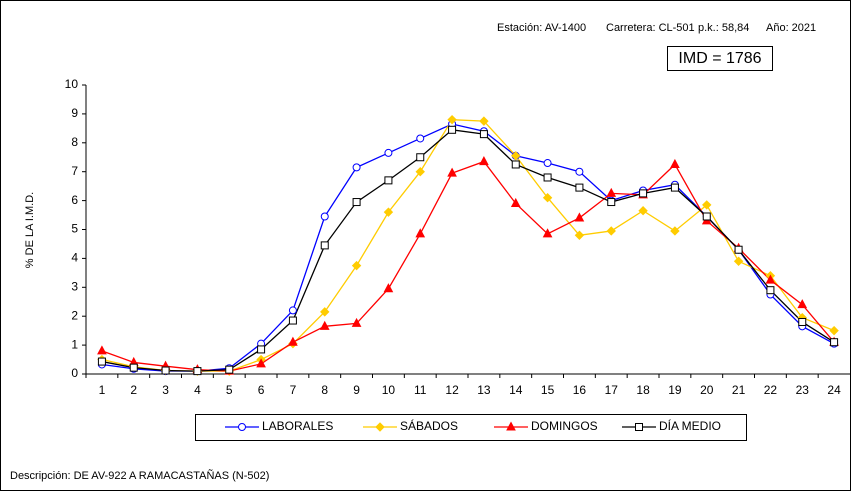 This screenshot has height=491, width=851. I want to click on y-tick-label: 3, so click(74, 286).